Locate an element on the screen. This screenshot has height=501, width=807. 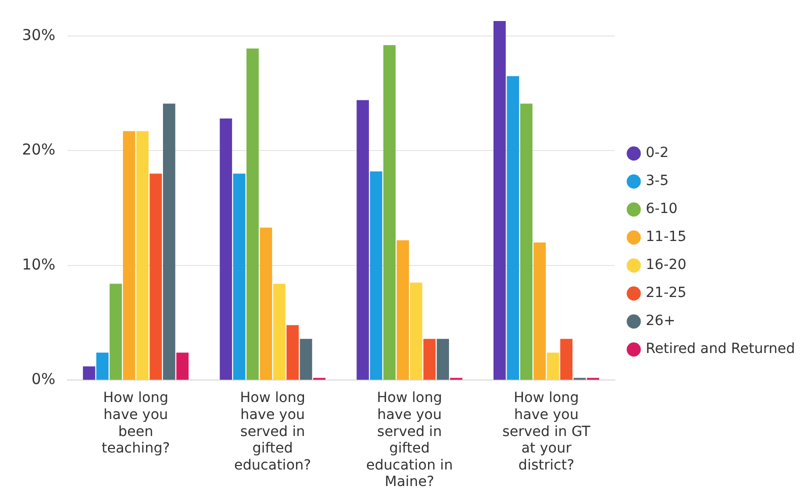
legend-label: 0-2 is located at coordinates (657, 153).